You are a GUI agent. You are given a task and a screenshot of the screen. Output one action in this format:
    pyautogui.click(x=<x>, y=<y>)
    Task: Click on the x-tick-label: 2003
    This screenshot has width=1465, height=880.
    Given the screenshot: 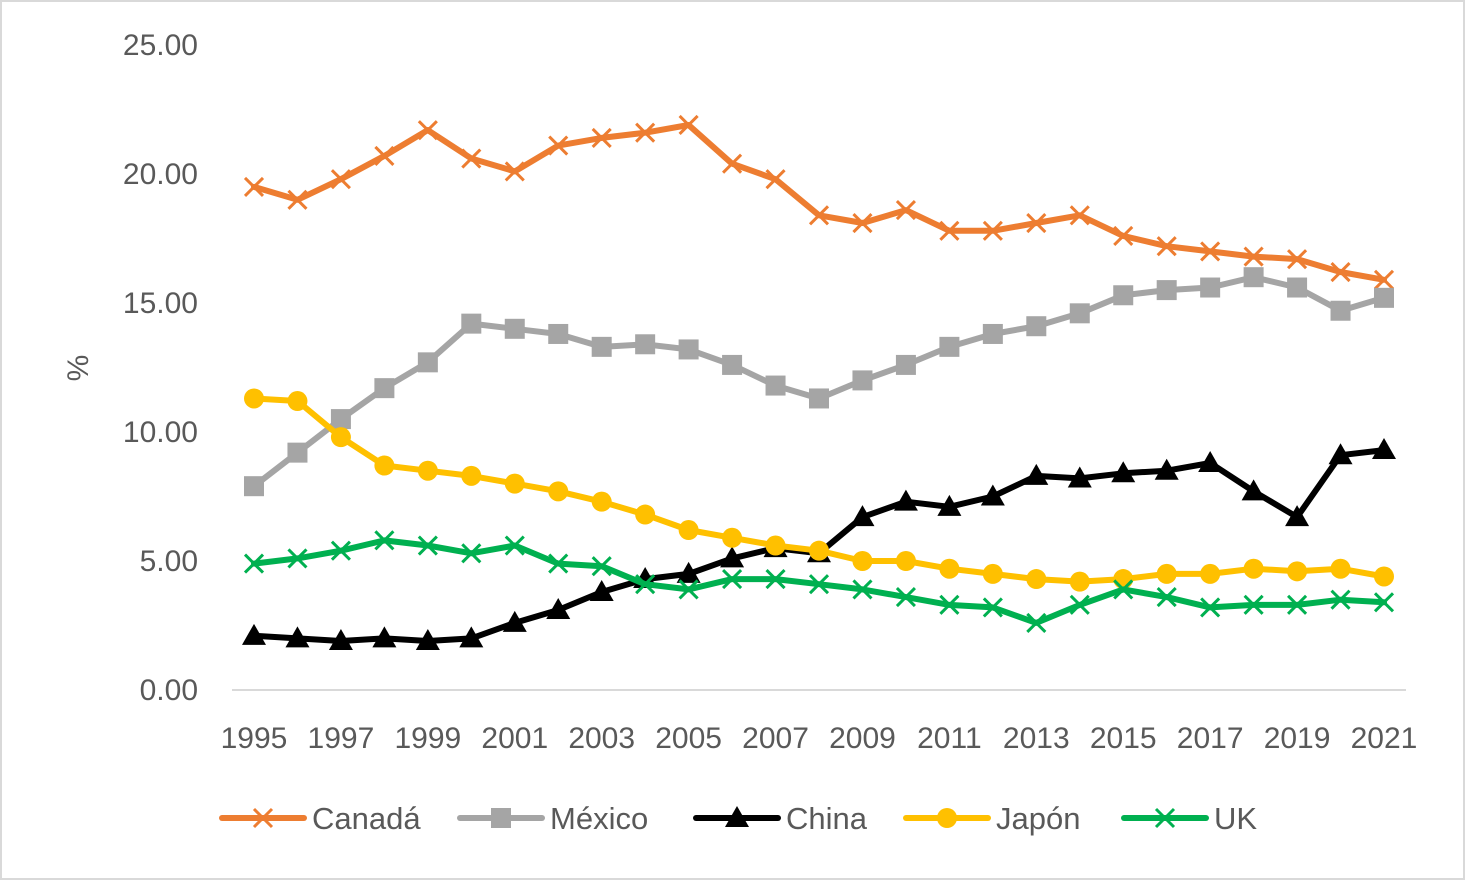 What is the action you would take?
    pyautogui.click(x=601, y=738)
    